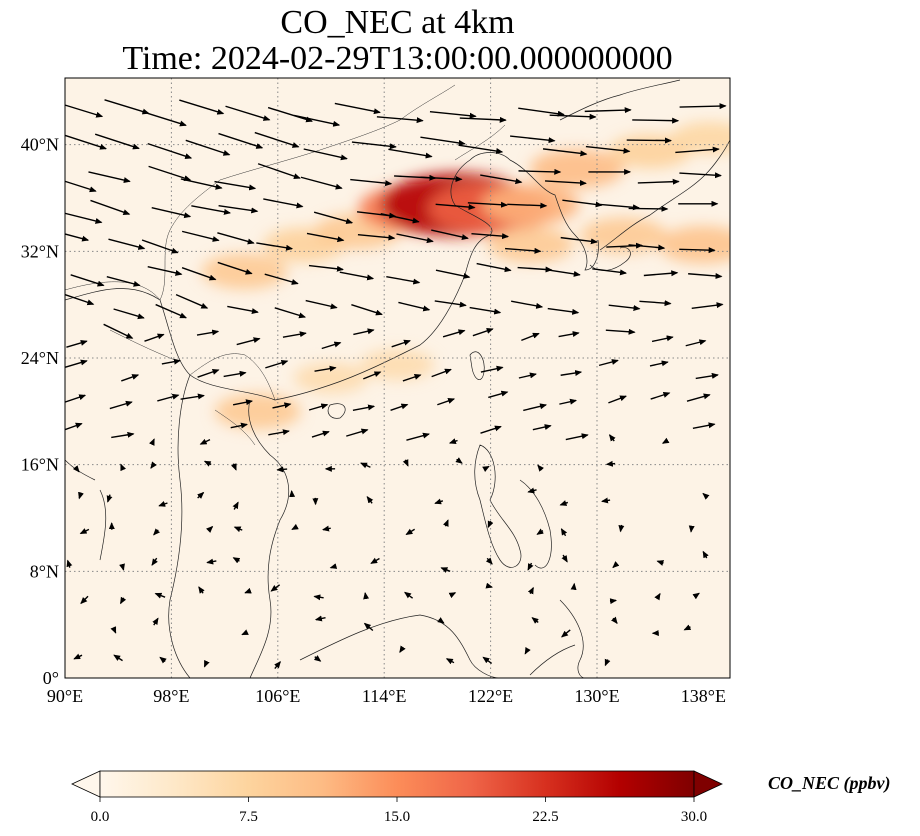 This screenshot has width=920, height=836. What do you see at coordinates (86, 784) in the screenshot?
I see `colorbar-min-extend` at bounding box center [86, 784].